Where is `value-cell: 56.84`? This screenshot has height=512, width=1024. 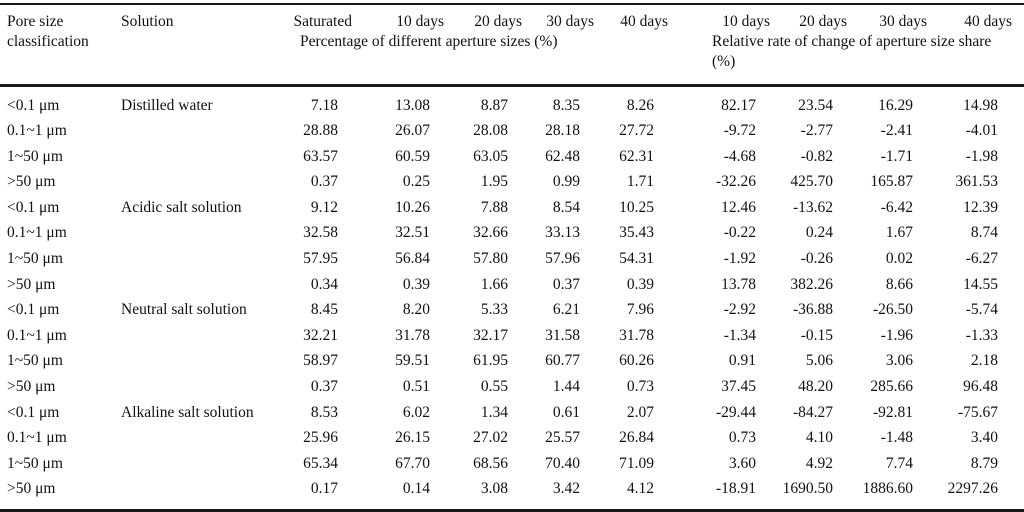
value-cell: 56.84 is located at coordinates (412, 259).